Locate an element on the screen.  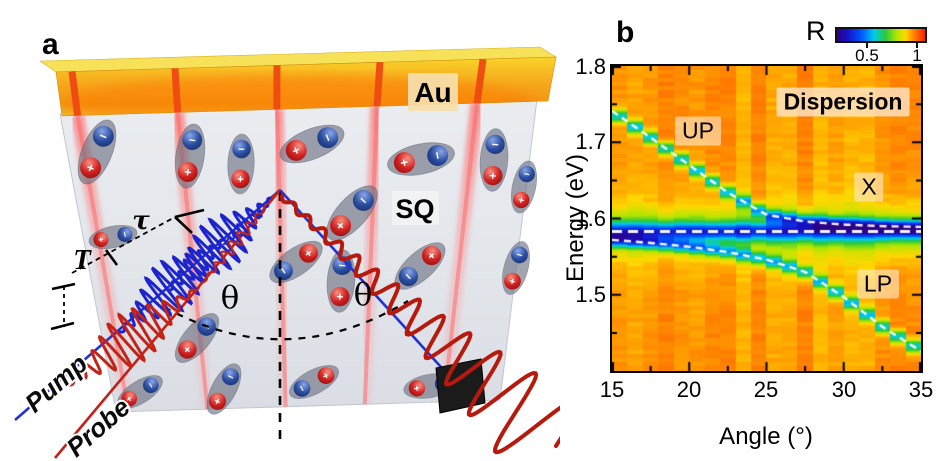
pulse-wave-packets is located at coordinates (171, 290).